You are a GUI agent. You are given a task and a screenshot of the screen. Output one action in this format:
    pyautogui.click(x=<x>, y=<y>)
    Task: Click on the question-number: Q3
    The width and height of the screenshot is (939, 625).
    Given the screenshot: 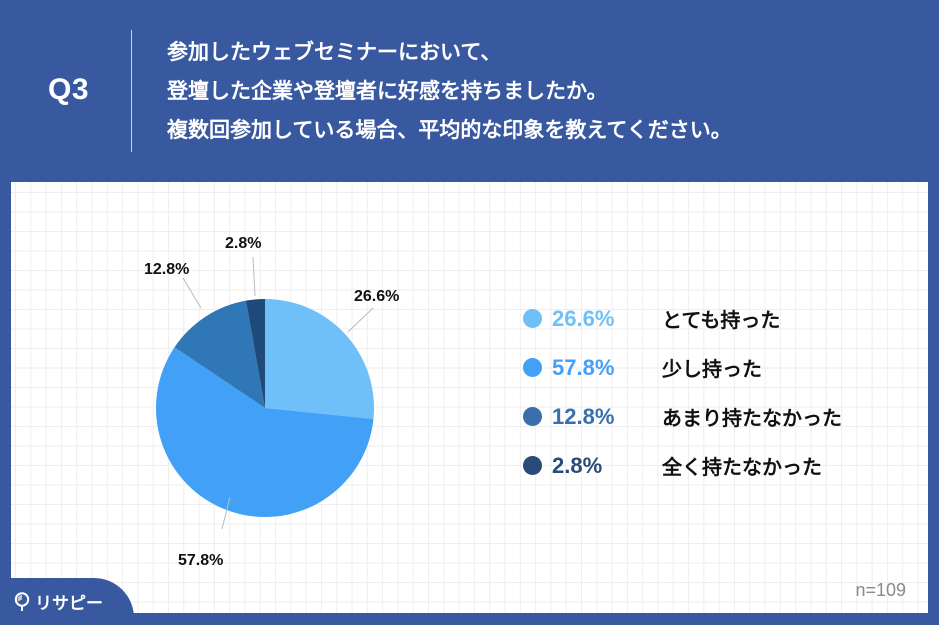 What is the action you would take?
    pyautogui.click(x=69, y=89)
    